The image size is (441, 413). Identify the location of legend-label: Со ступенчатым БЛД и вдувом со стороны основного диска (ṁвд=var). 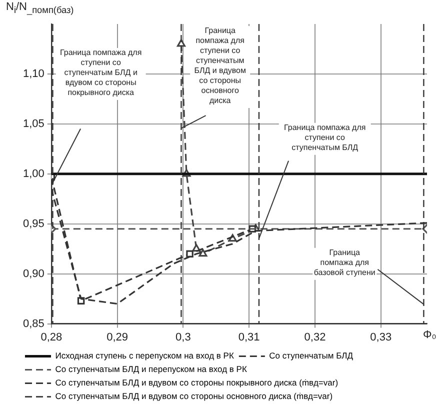
(194, 396).